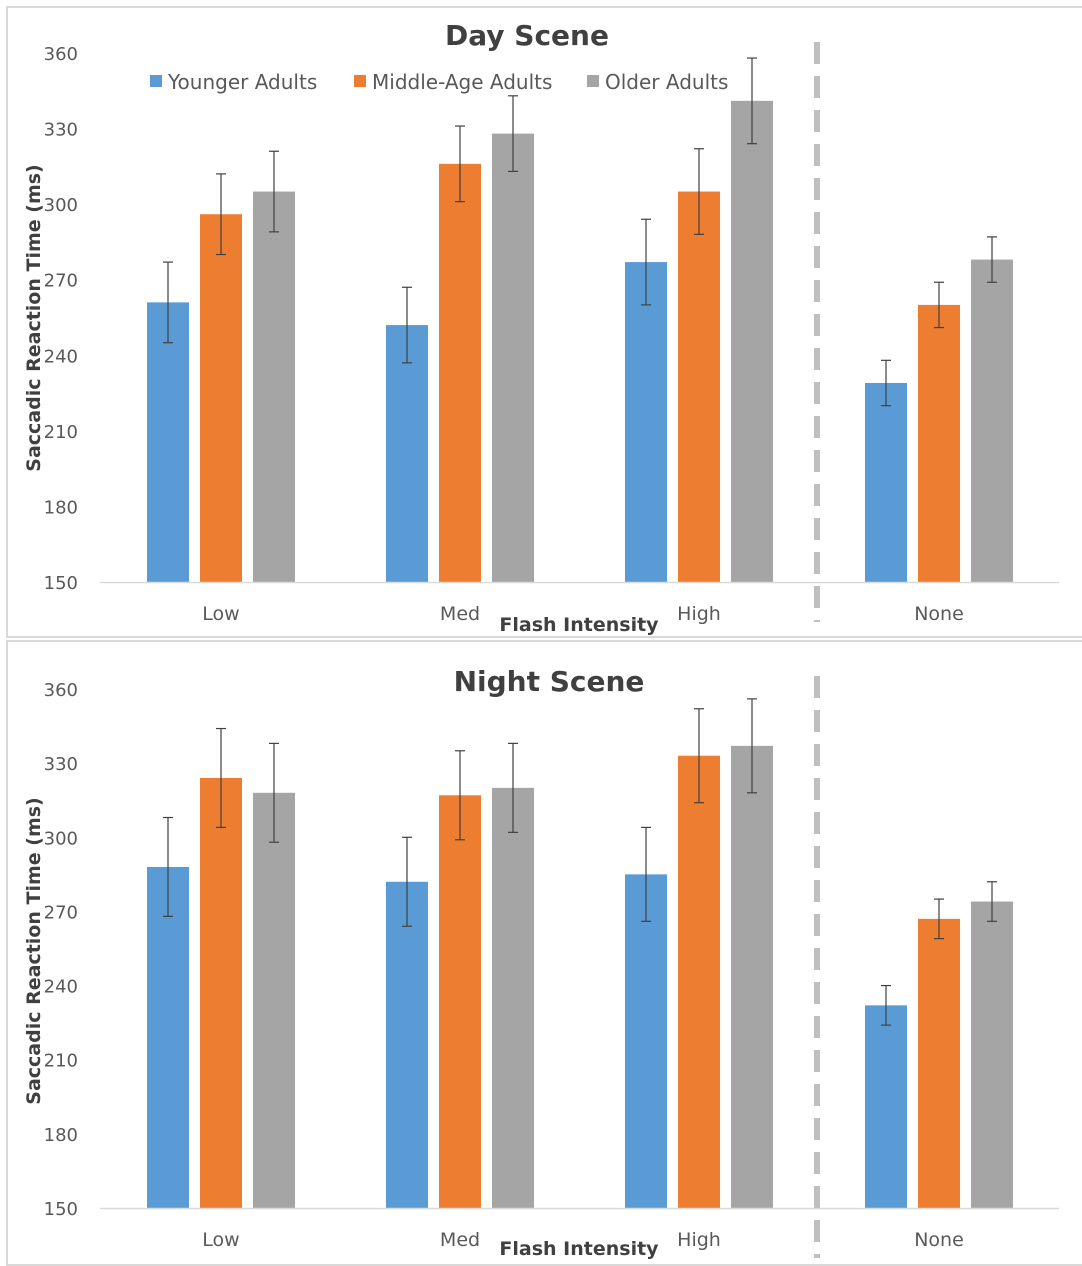 The image size is (1082, 1266). Describe the element at coordinates (61, 1061) in the screenshot. I see `night-y-tick-210: 210` at that location.